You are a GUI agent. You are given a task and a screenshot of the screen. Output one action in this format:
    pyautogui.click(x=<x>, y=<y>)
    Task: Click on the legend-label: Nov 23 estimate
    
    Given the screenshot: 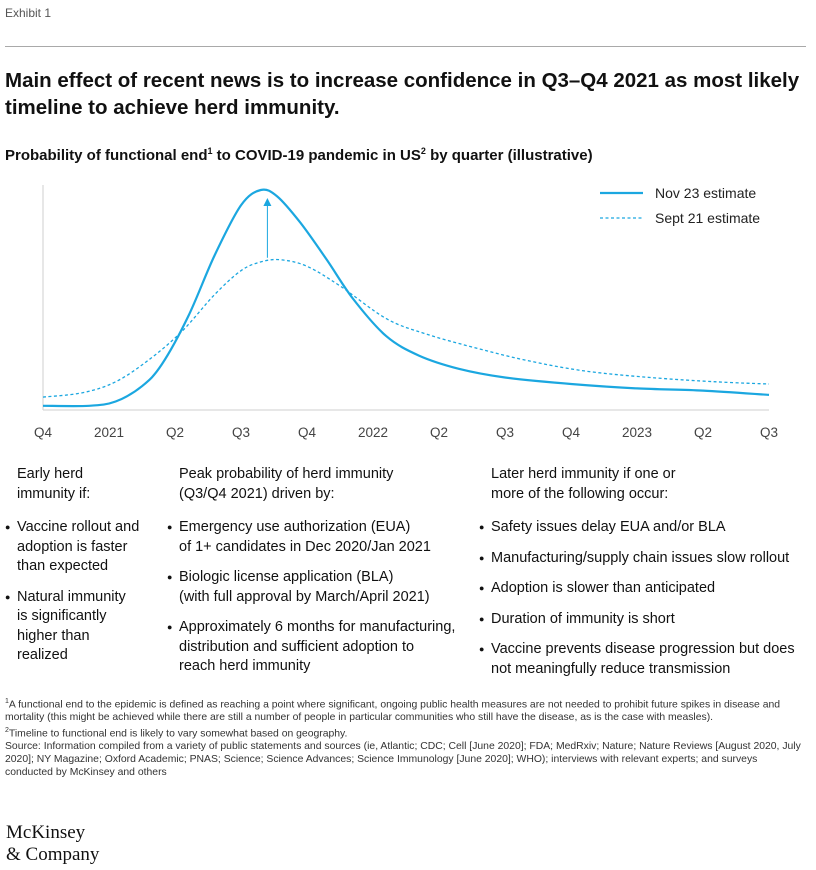 What is the action you would take?
    pyautogui.click(x=705, y=193)
    